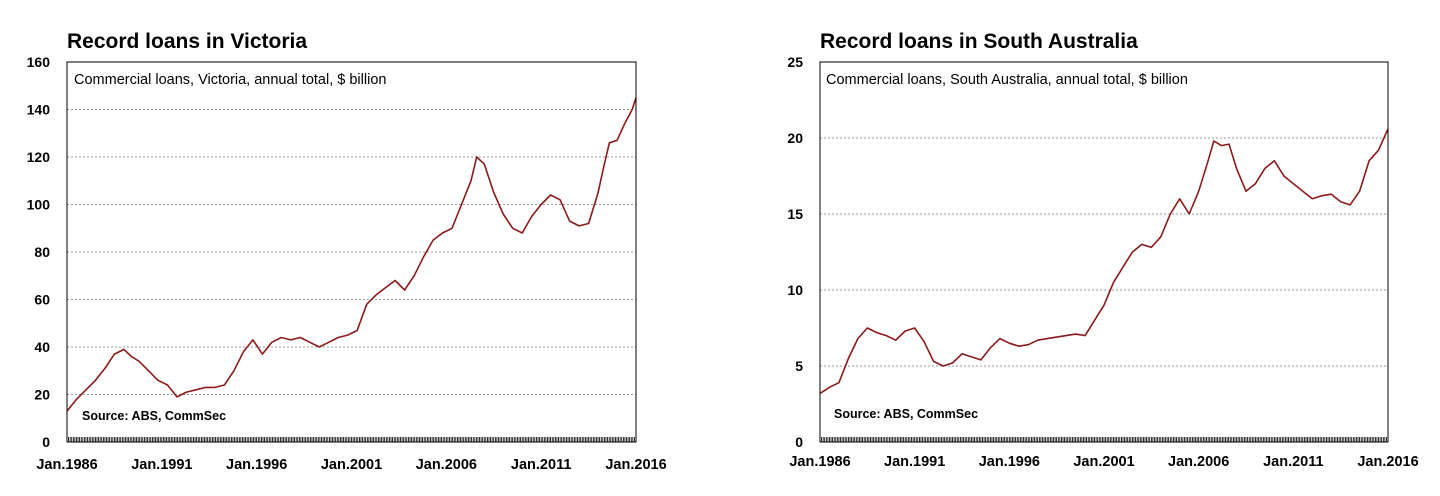  Describe the element at coordinates (795, 62) in the screenshot. I see `y-tick-label: 25` at that location.